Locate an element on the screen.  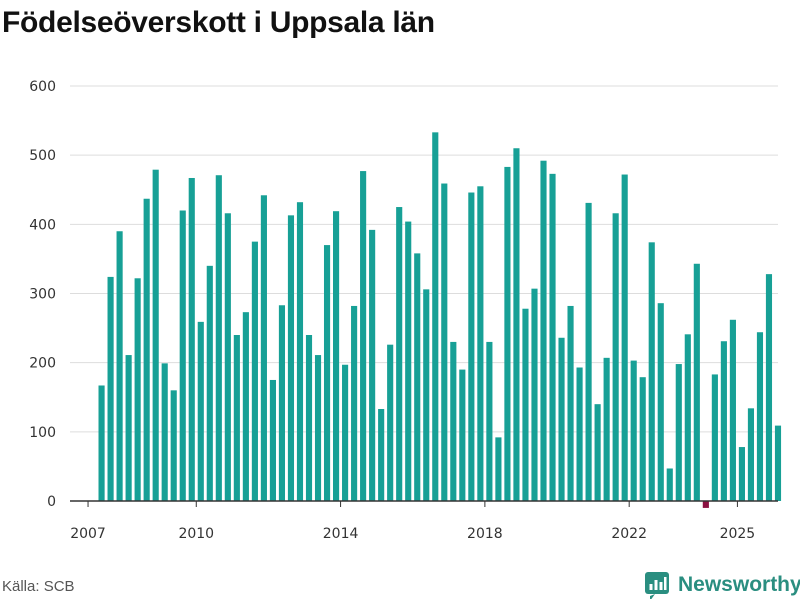
x-tick-label: 2010 is located at coordinates (196, 534).